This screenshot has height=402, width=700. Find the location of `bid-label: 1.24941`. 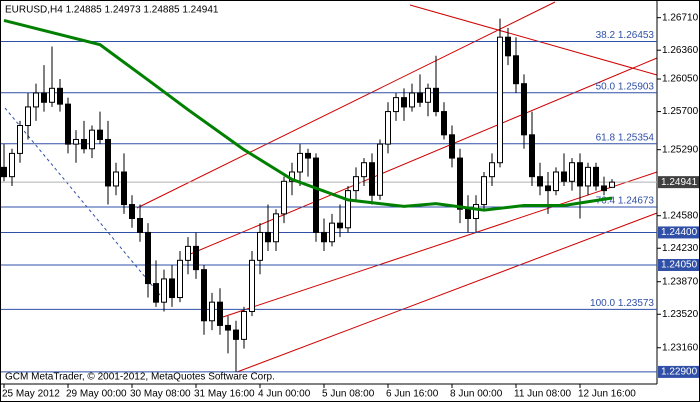

bid-label: 1.24941 is located at coordinates (679, 182).